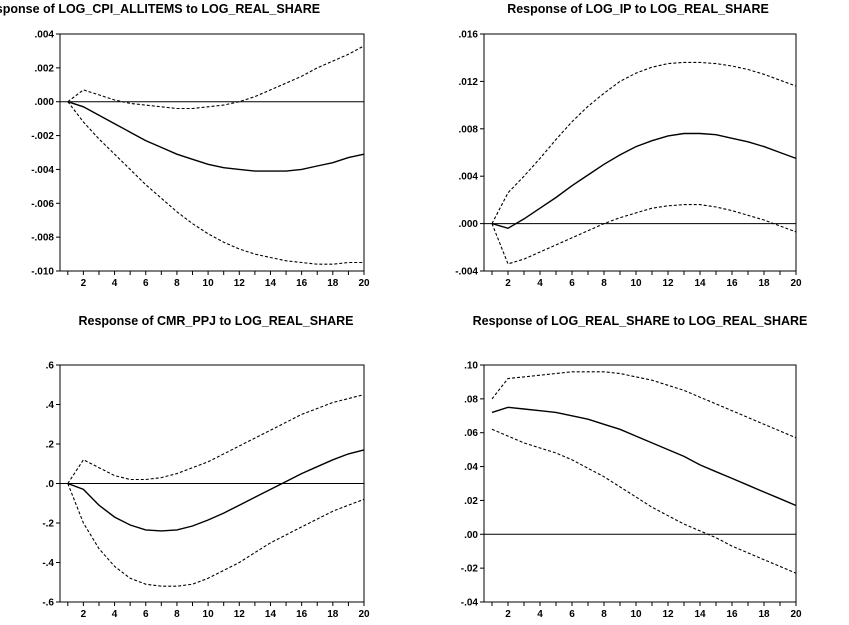 The height and width of the screenshot is (625, 849). Describe the element at coordinates (50, 366) in the screenshot. I see `y-tick-label: .6` at that location.